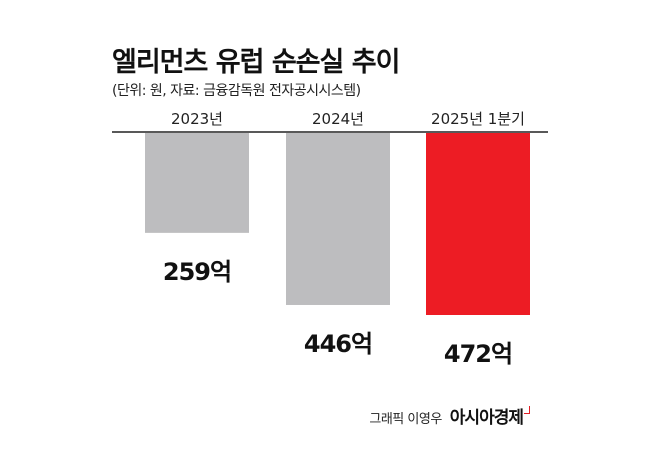  Describe the element at coordinates (338, 119) in the screenshot. I see `category-label: 2024년` at that location.